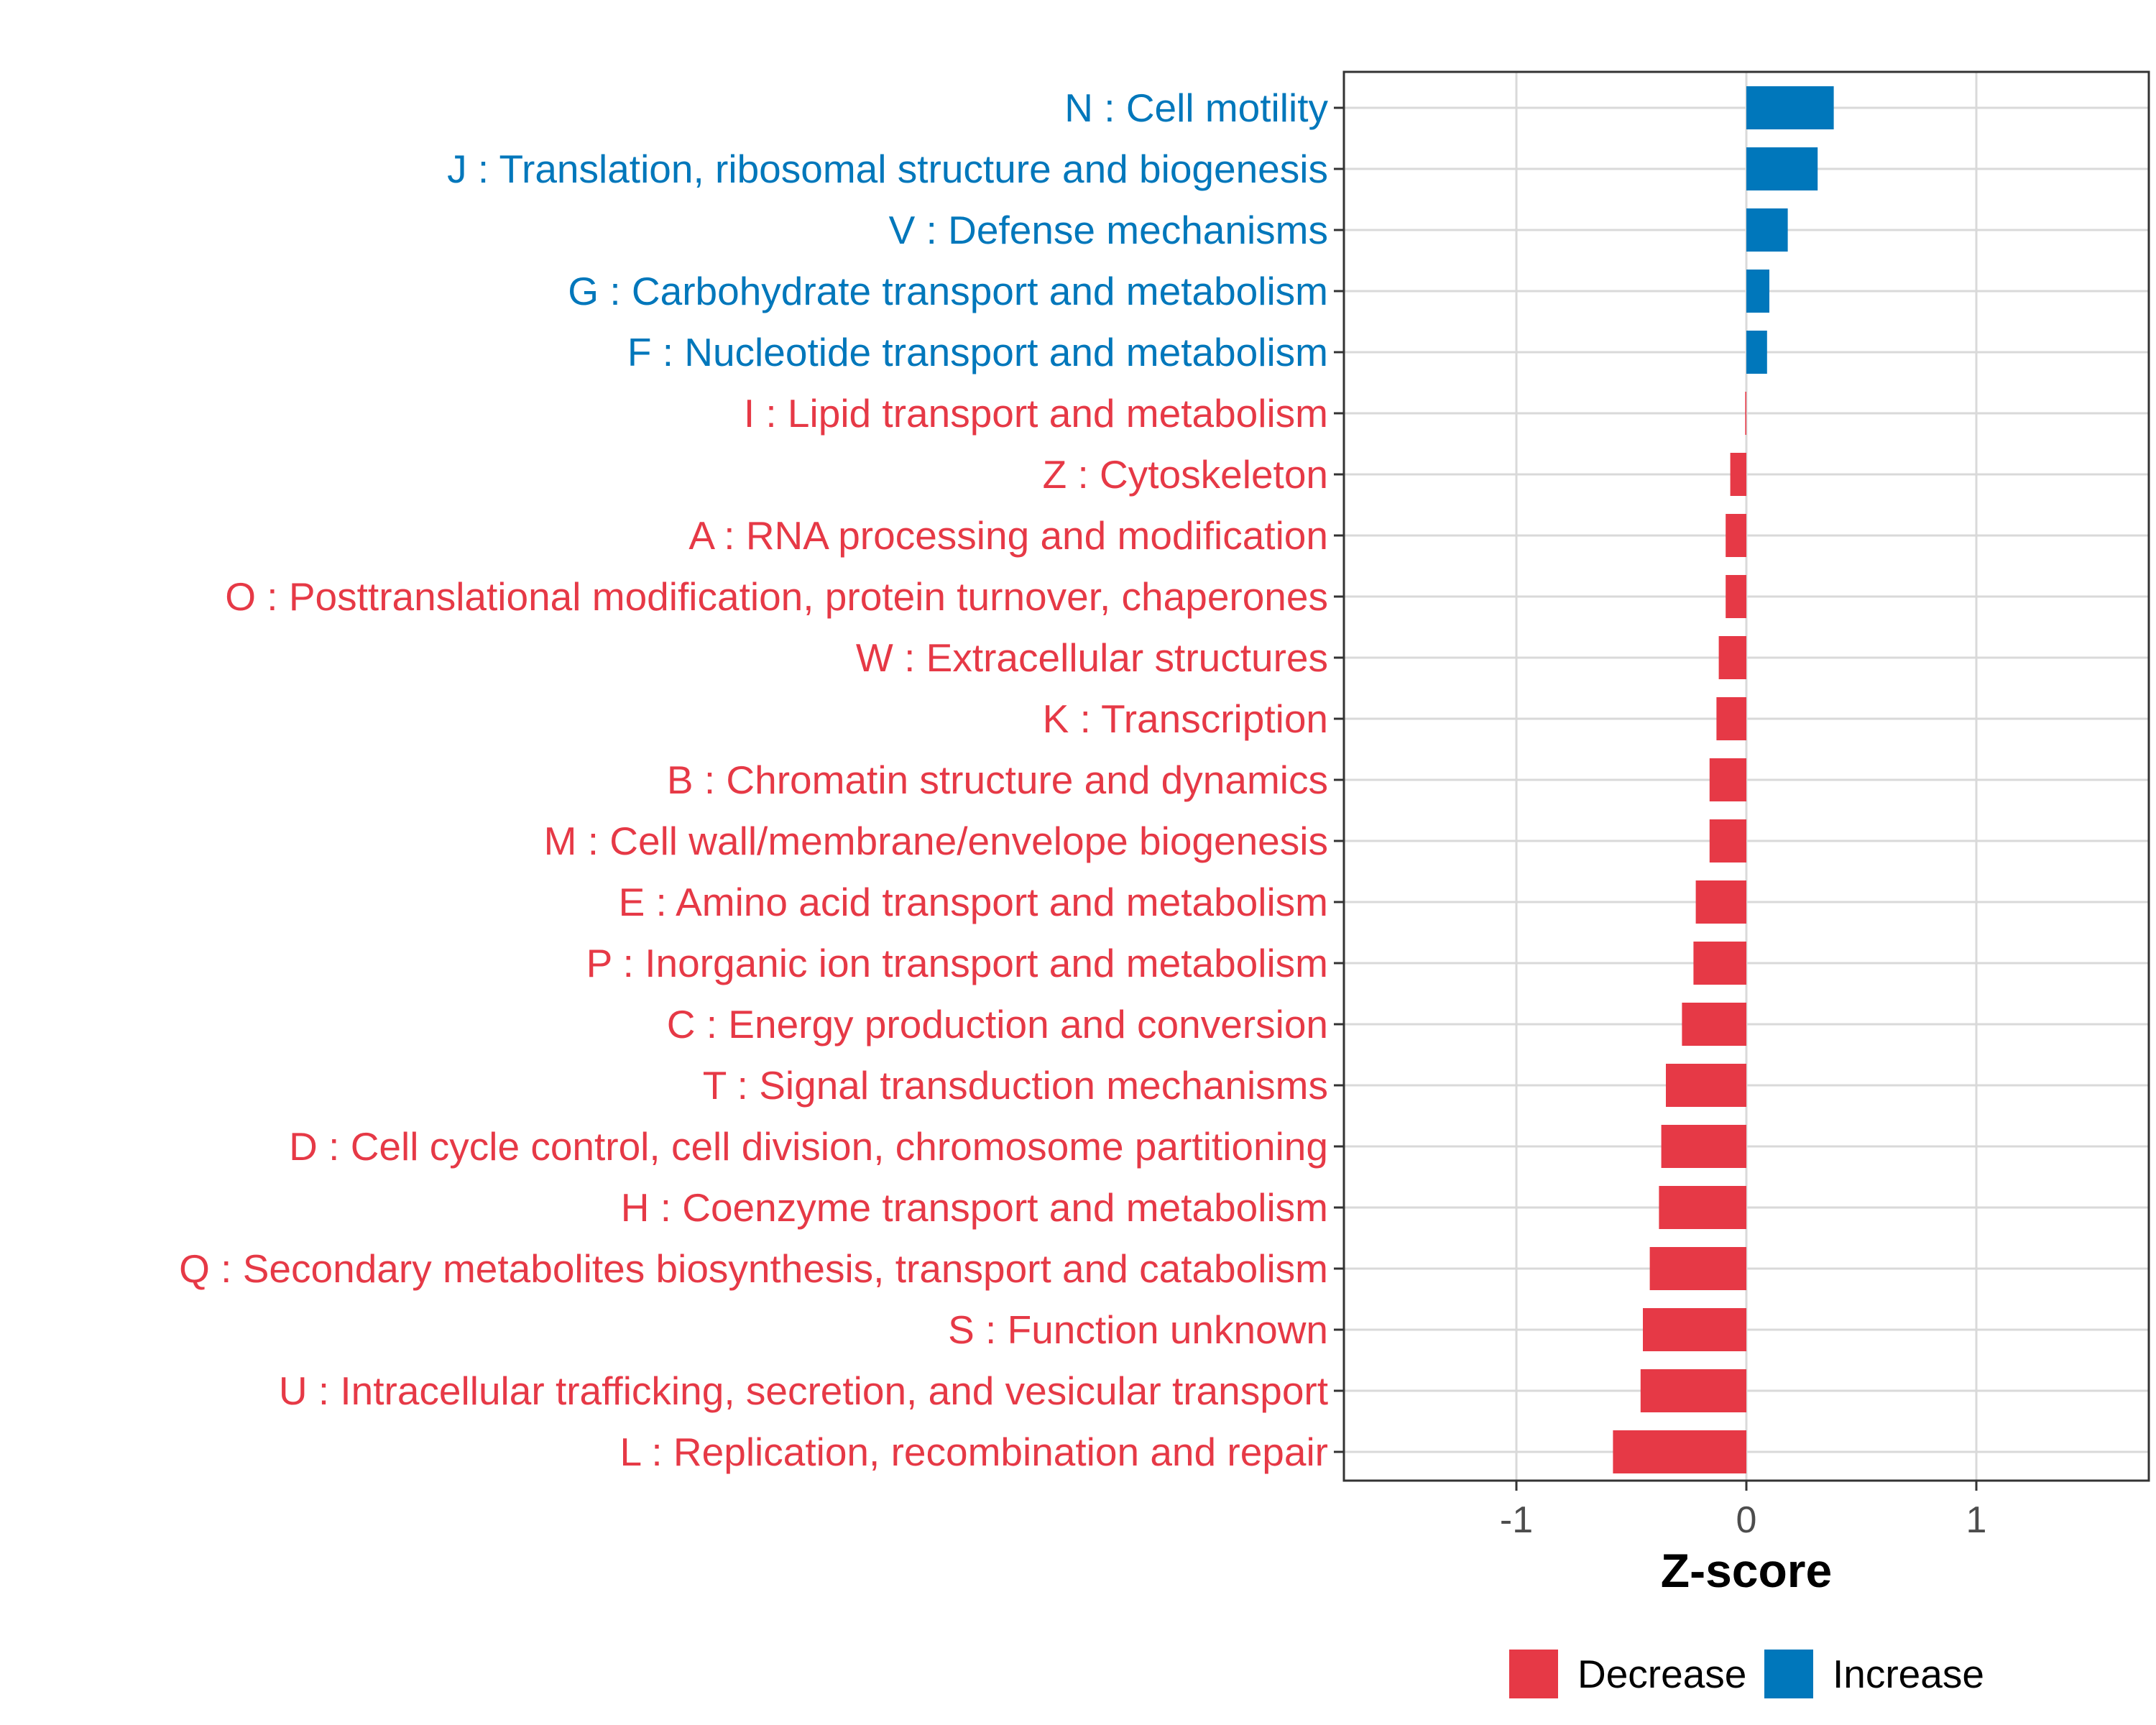 The image size is (2156, 1725). Describe the element at coordinates (974, 902) in the screenshot. I see `category-label: E : Amino acid transport and metabolism` at that location.